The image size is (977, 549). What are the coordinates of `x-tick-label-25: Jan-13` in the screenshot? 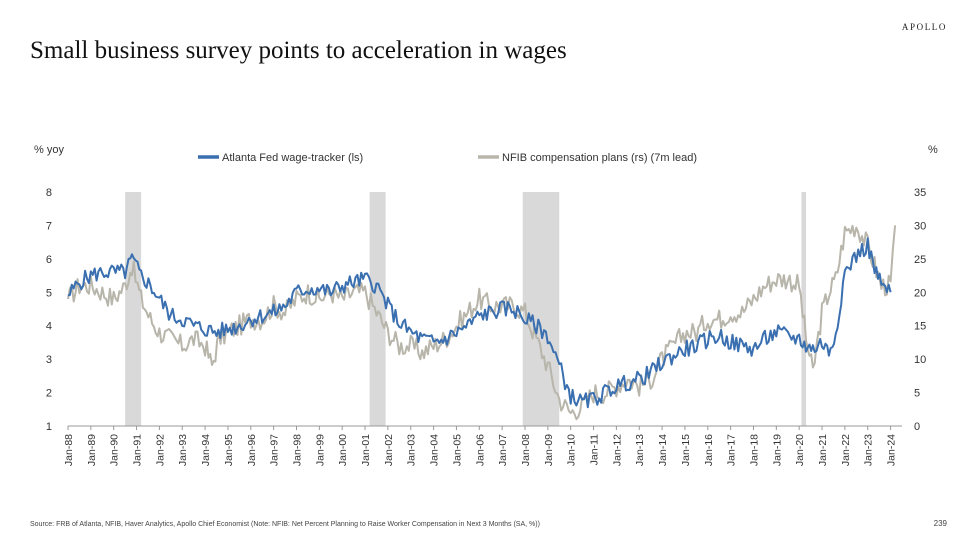 It's located at (640, 450).